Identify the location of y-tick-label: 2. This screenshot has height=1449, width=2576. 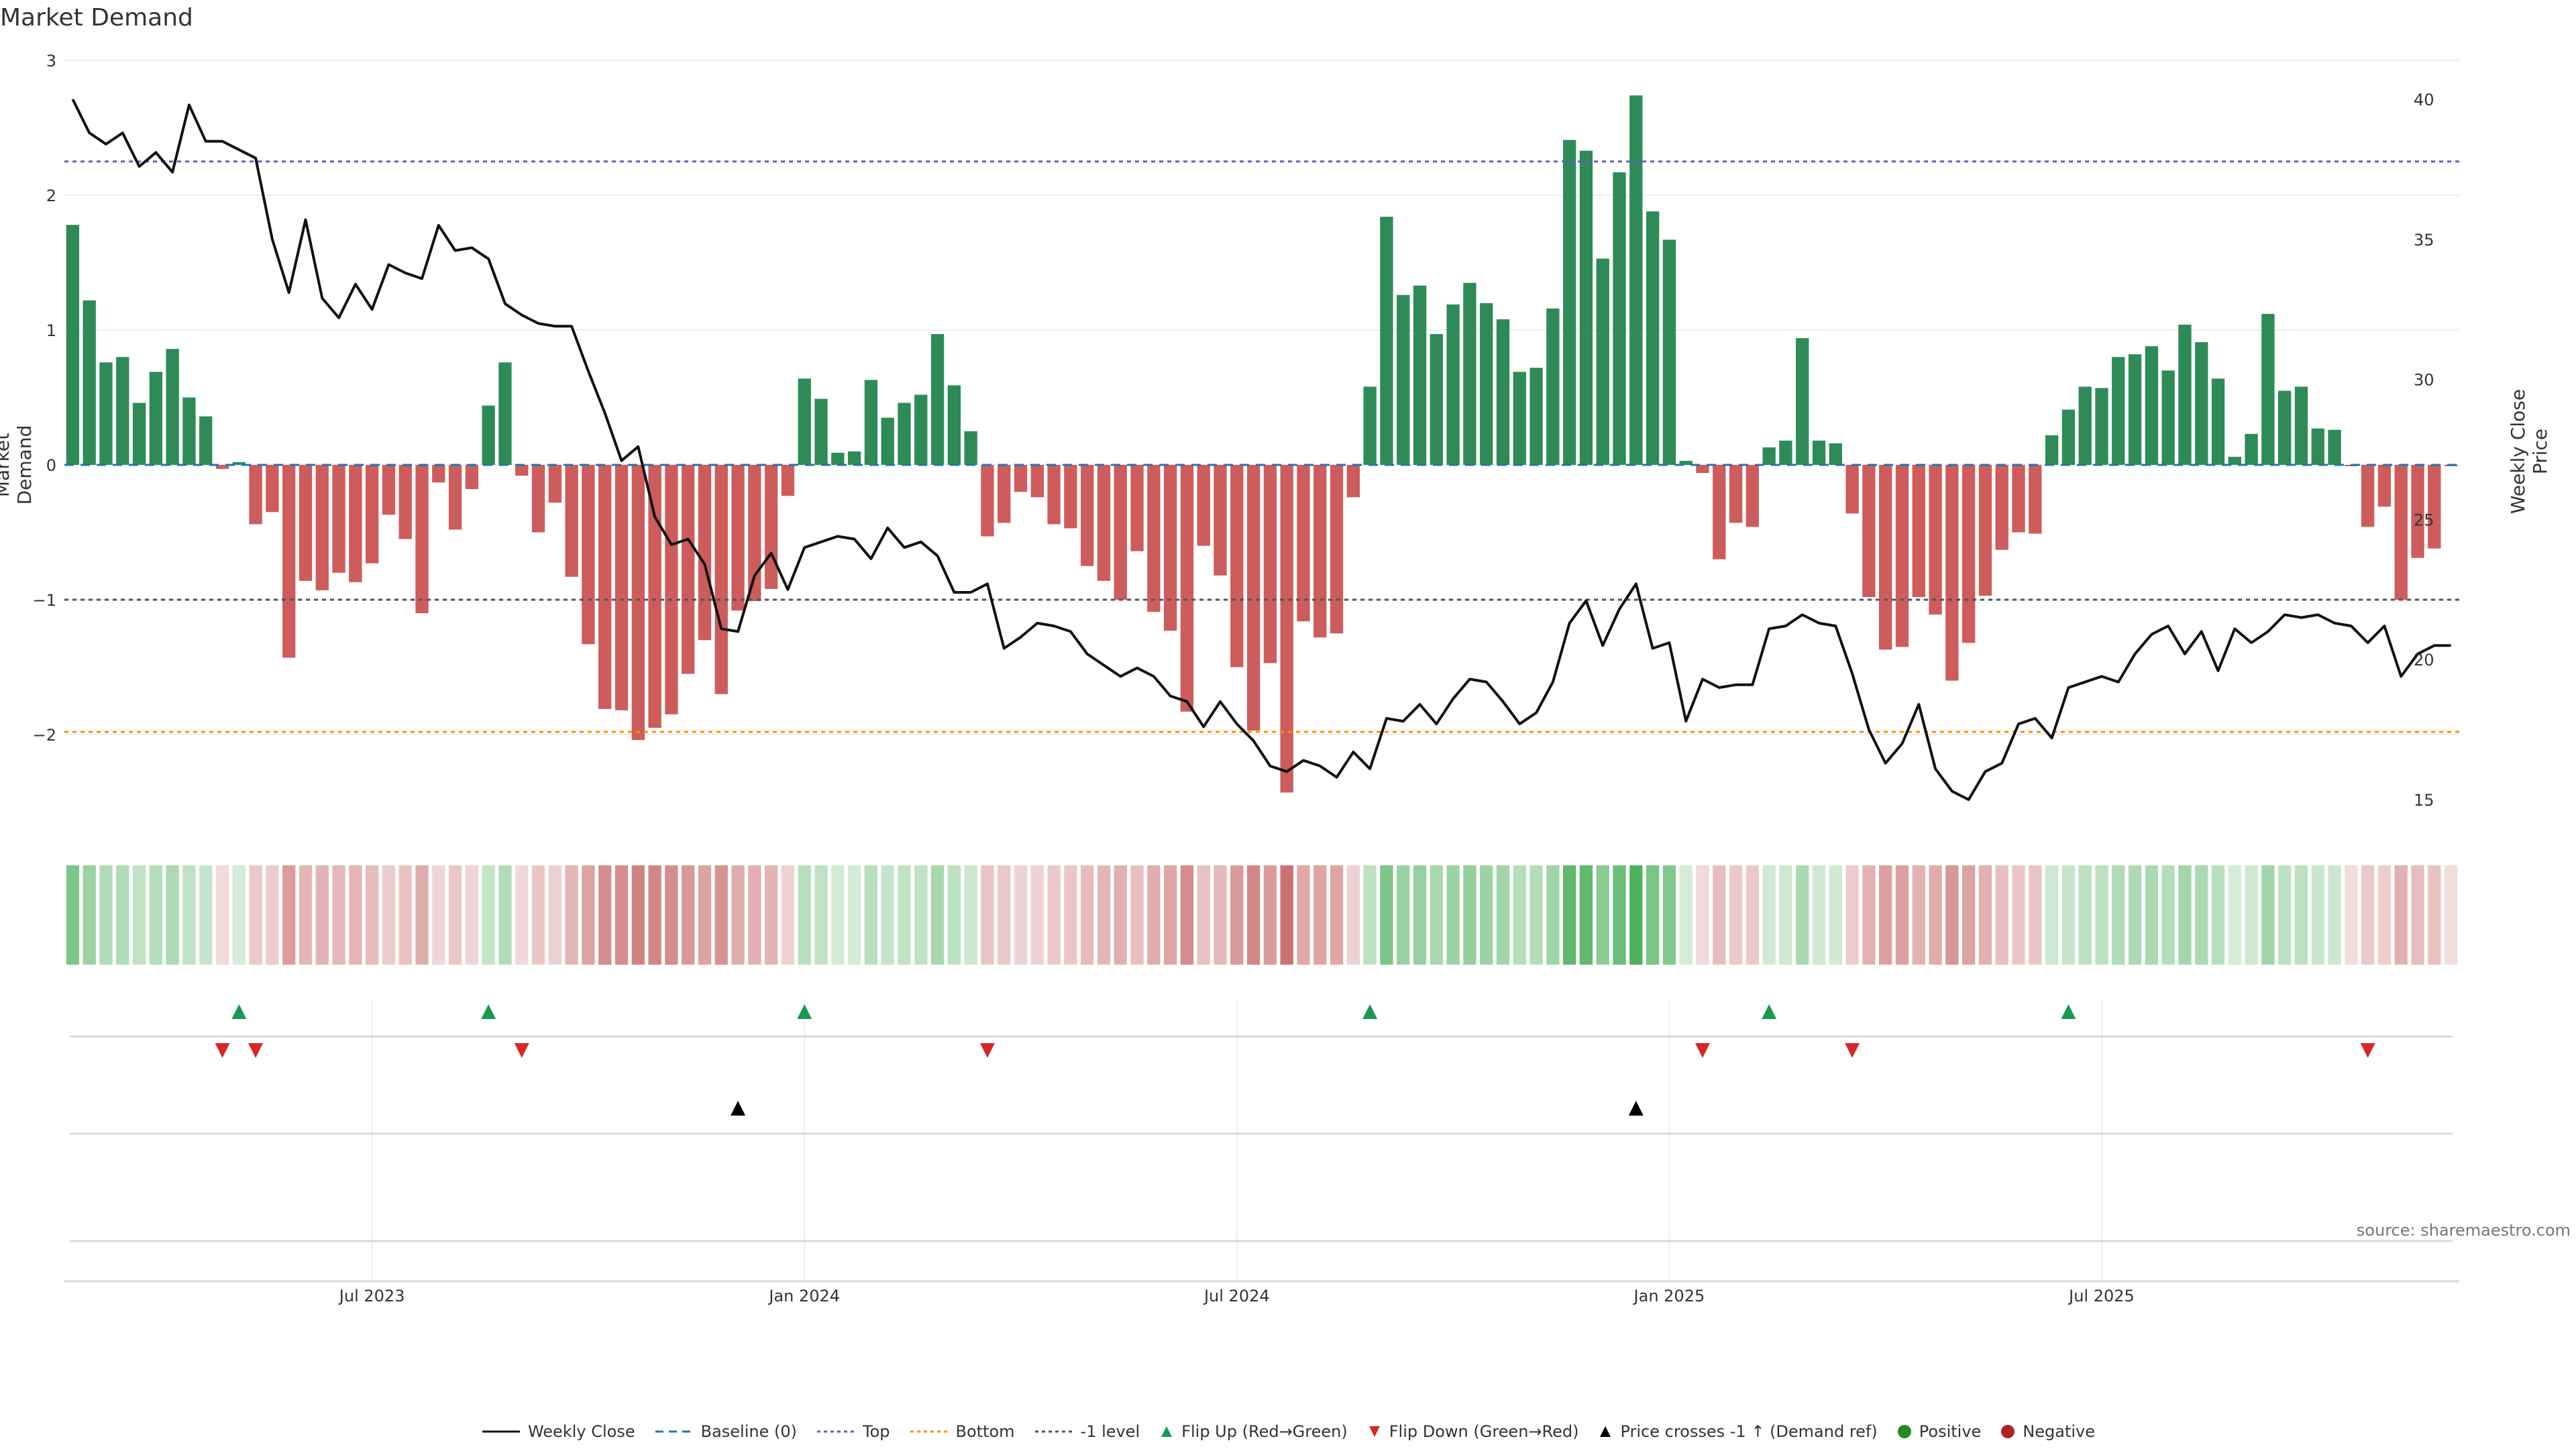
(51, 195).